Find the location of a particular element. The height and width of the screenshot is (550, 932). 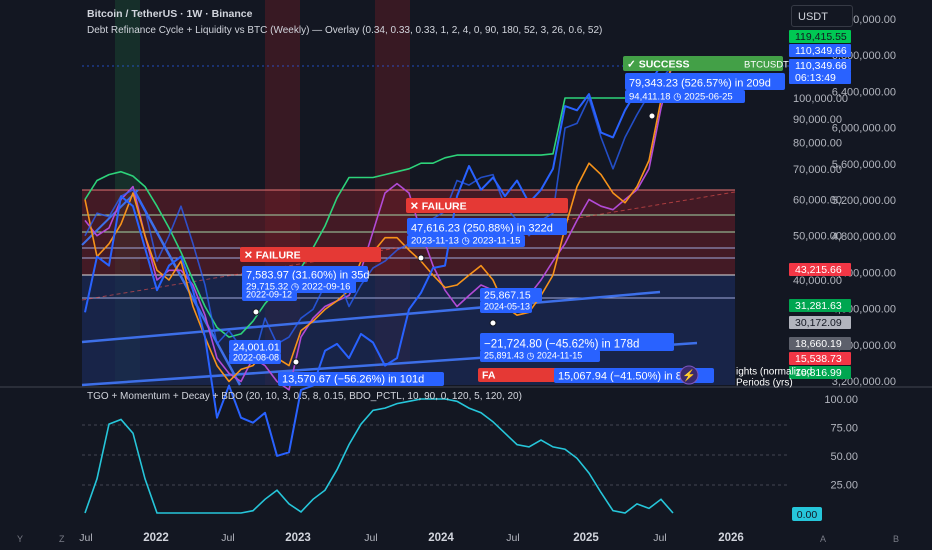

symbol-tag: BTCUSDT is located at coordinates (766, 65).